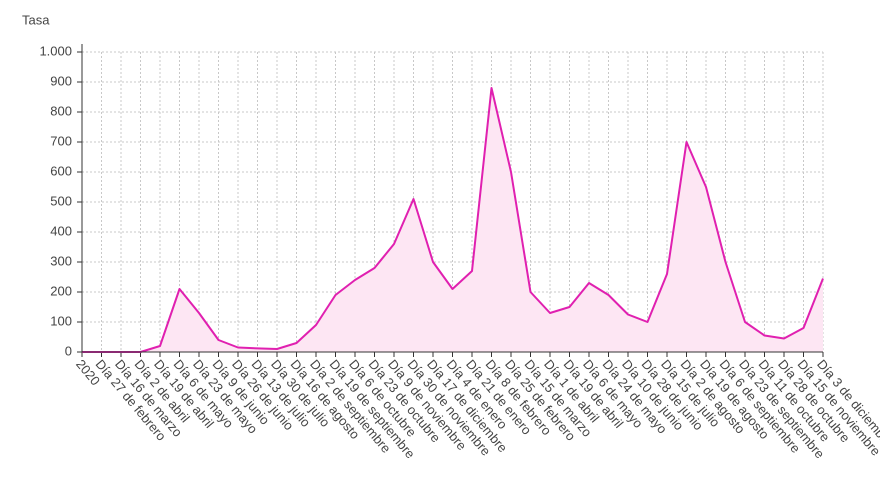 The width and height of the screenshot is (880, 495). I want to click on y-tick-label: 800, so click(61, 110).